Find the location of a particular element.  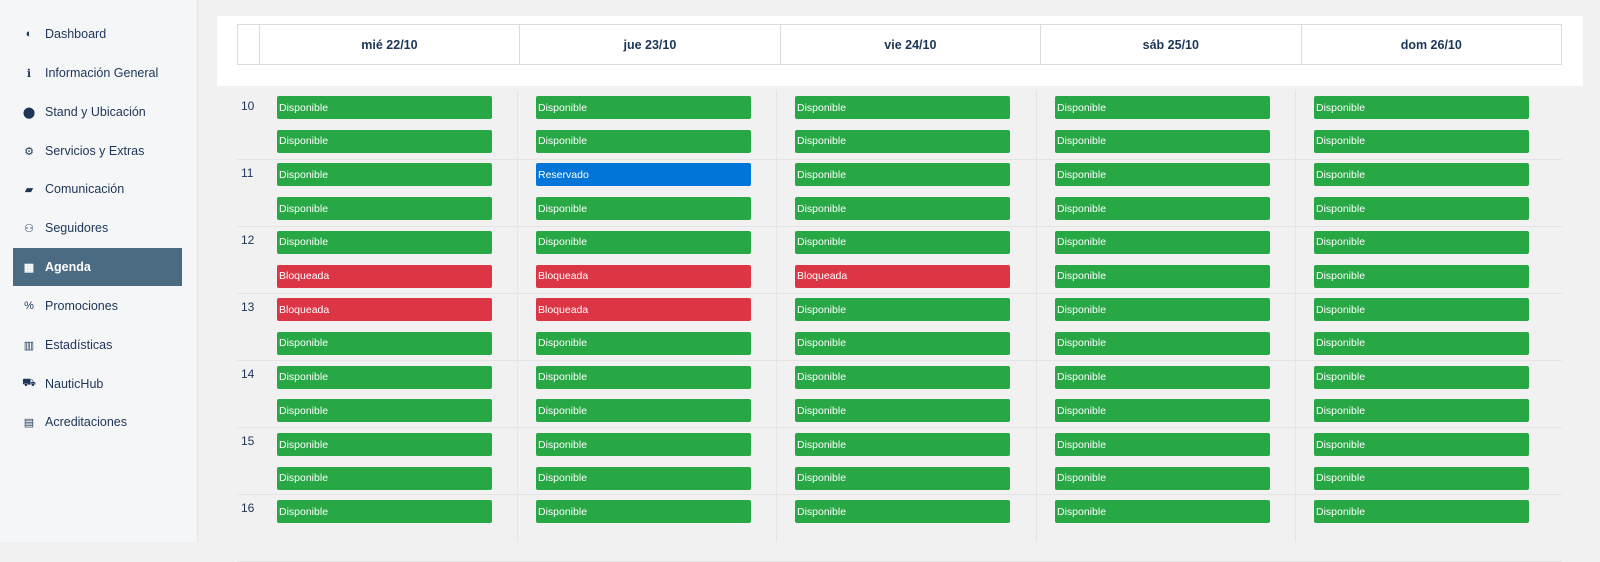

column-divider is located at coordinates (517, 316).